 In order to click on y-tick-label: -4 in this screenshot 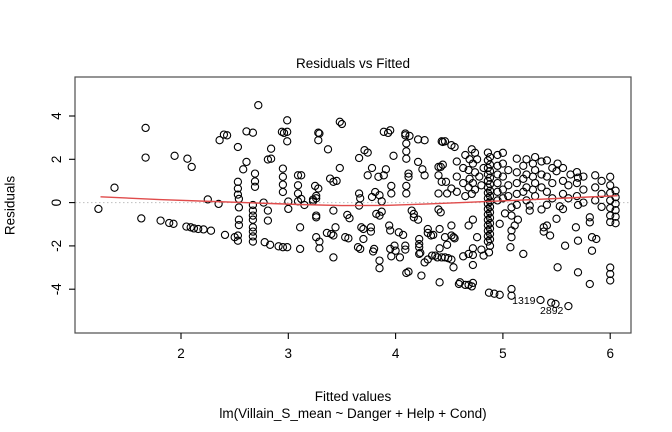, I will do `click(56, 289)`.